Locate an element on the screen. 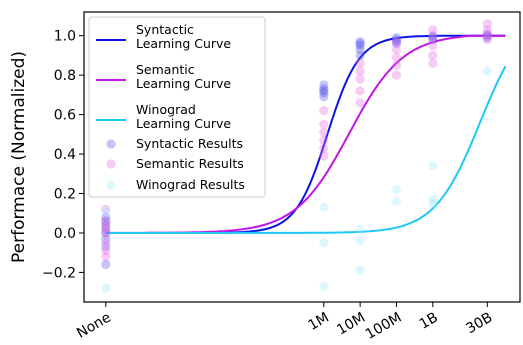  y-tick-label-4: 0.6 is located at coordinates (65, 116).